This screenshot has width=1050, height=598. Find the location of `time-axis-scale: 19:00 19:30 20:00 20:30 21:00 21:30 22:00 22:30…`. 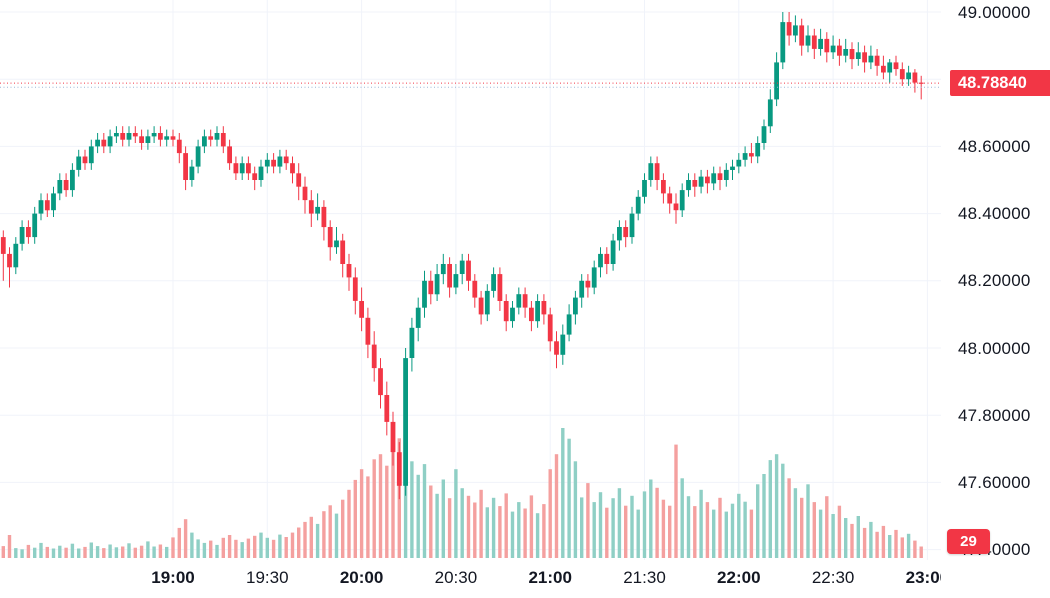

time-axis-scale: 19:00 19:30 20:00 20:30 21:00 21:30 22:00 22:30… is located at coordinates (470, 579).